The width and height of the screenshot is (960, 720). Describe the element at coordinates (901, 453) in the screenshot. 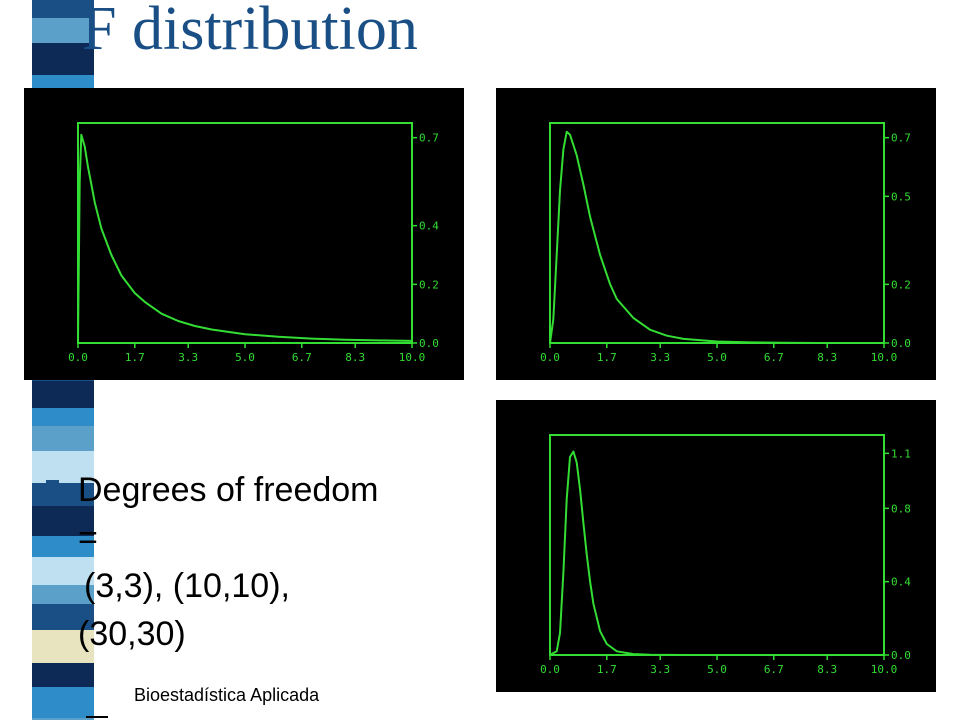

I see `y-tick-label: 1.1` at that location.